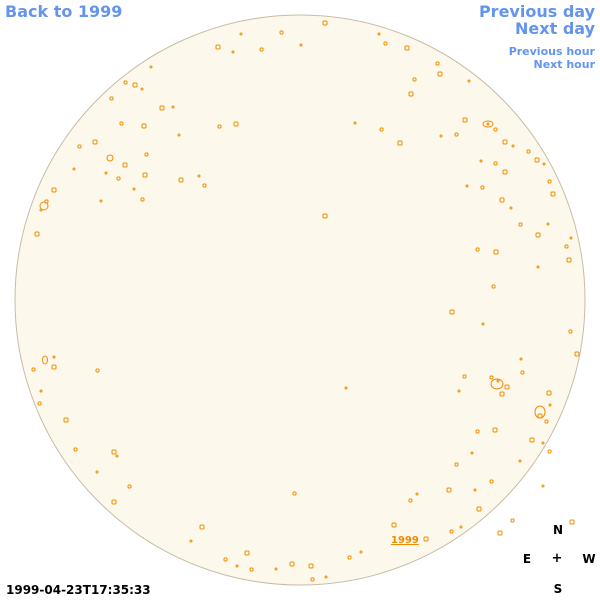  What do you see at coordinates (536, 11) in the screenshot?
I see `previous-day-link: Previous day` at bounding box center [536, 11].